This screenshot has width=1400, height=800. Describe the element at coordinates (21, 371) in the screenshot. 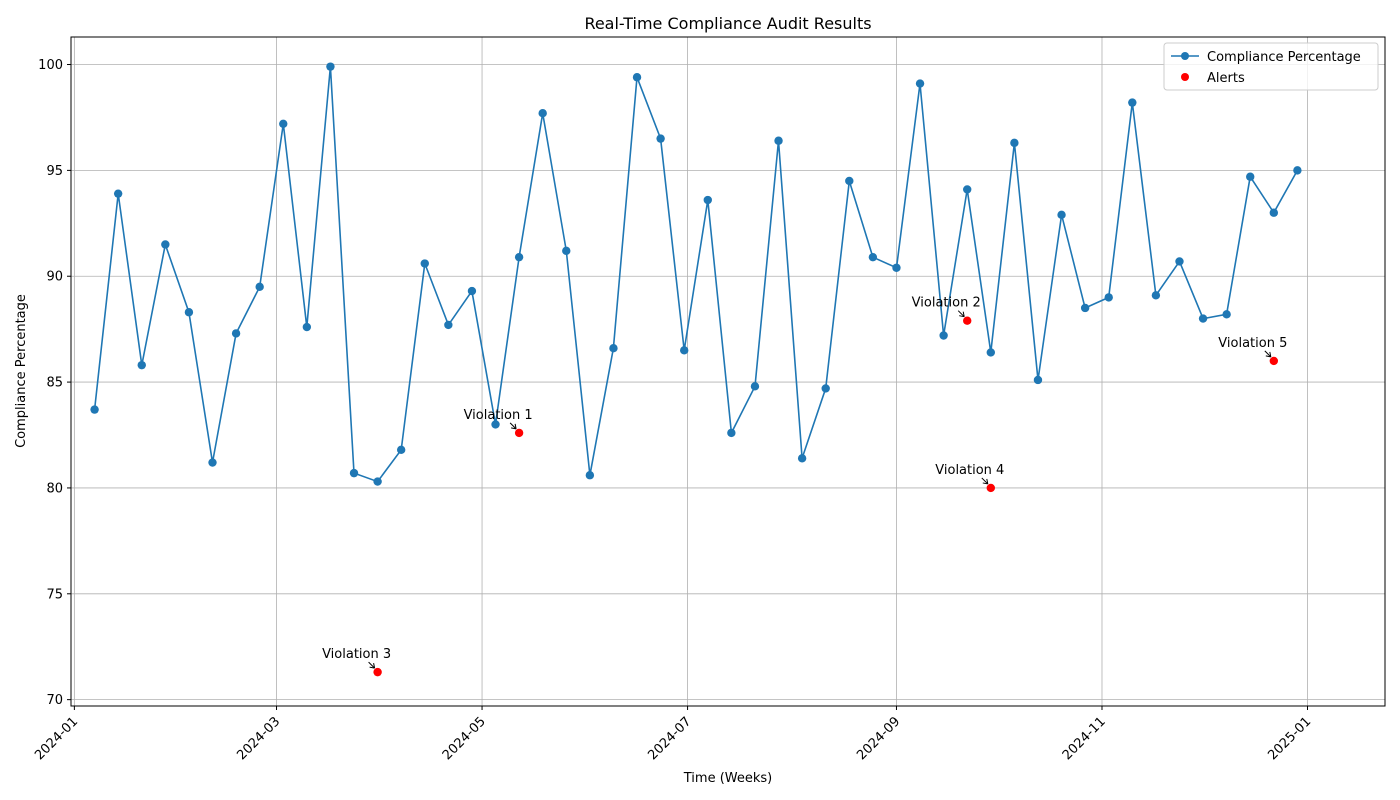

I see `y-axis-label: Compliance Percentage` at that location.